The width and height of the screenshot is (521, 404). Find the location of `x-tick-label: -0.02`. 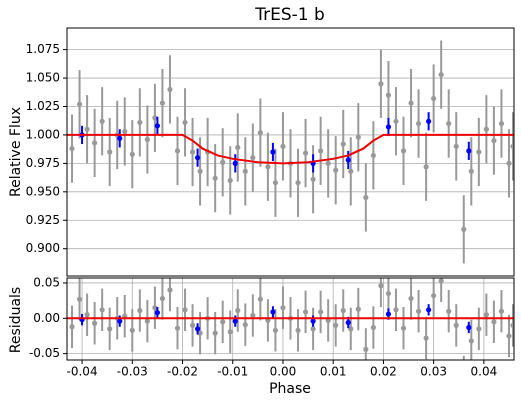

x-tick-label: -0.02 is located at coordinates (182, 372).